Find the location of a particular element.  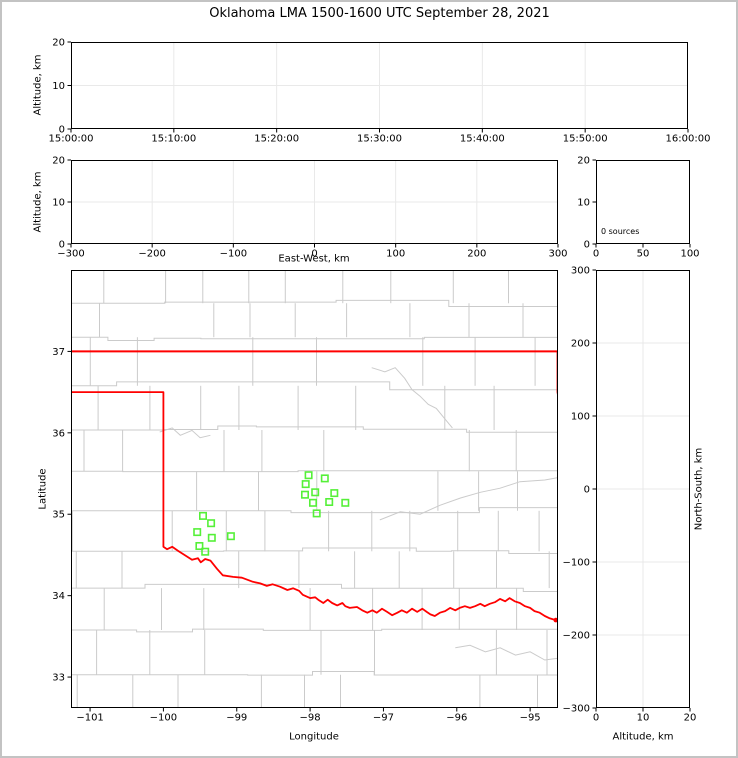

source-count-annotation: 0 sources is located at coordinates (620, 231).